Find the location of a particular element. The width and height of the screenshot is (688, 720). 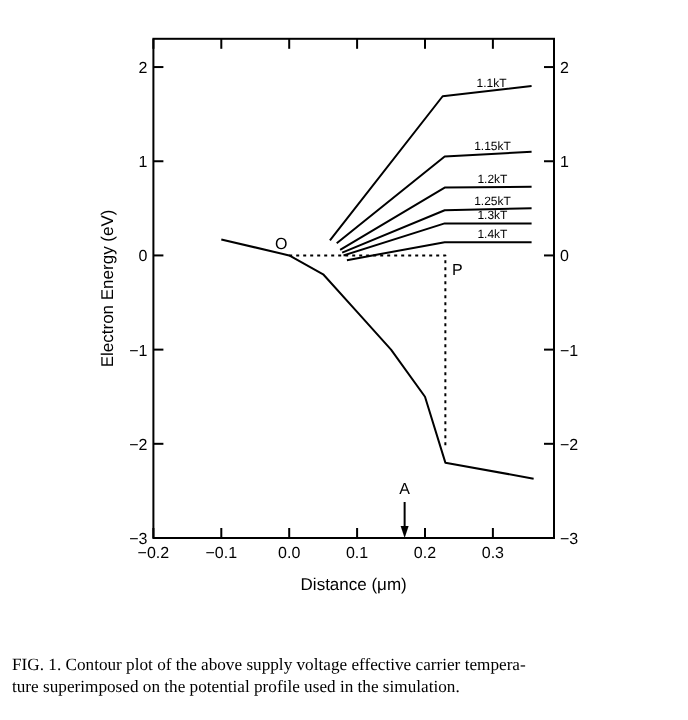

y-axis-title: Electron Energy (eV) is located at coordinates (107, 288).